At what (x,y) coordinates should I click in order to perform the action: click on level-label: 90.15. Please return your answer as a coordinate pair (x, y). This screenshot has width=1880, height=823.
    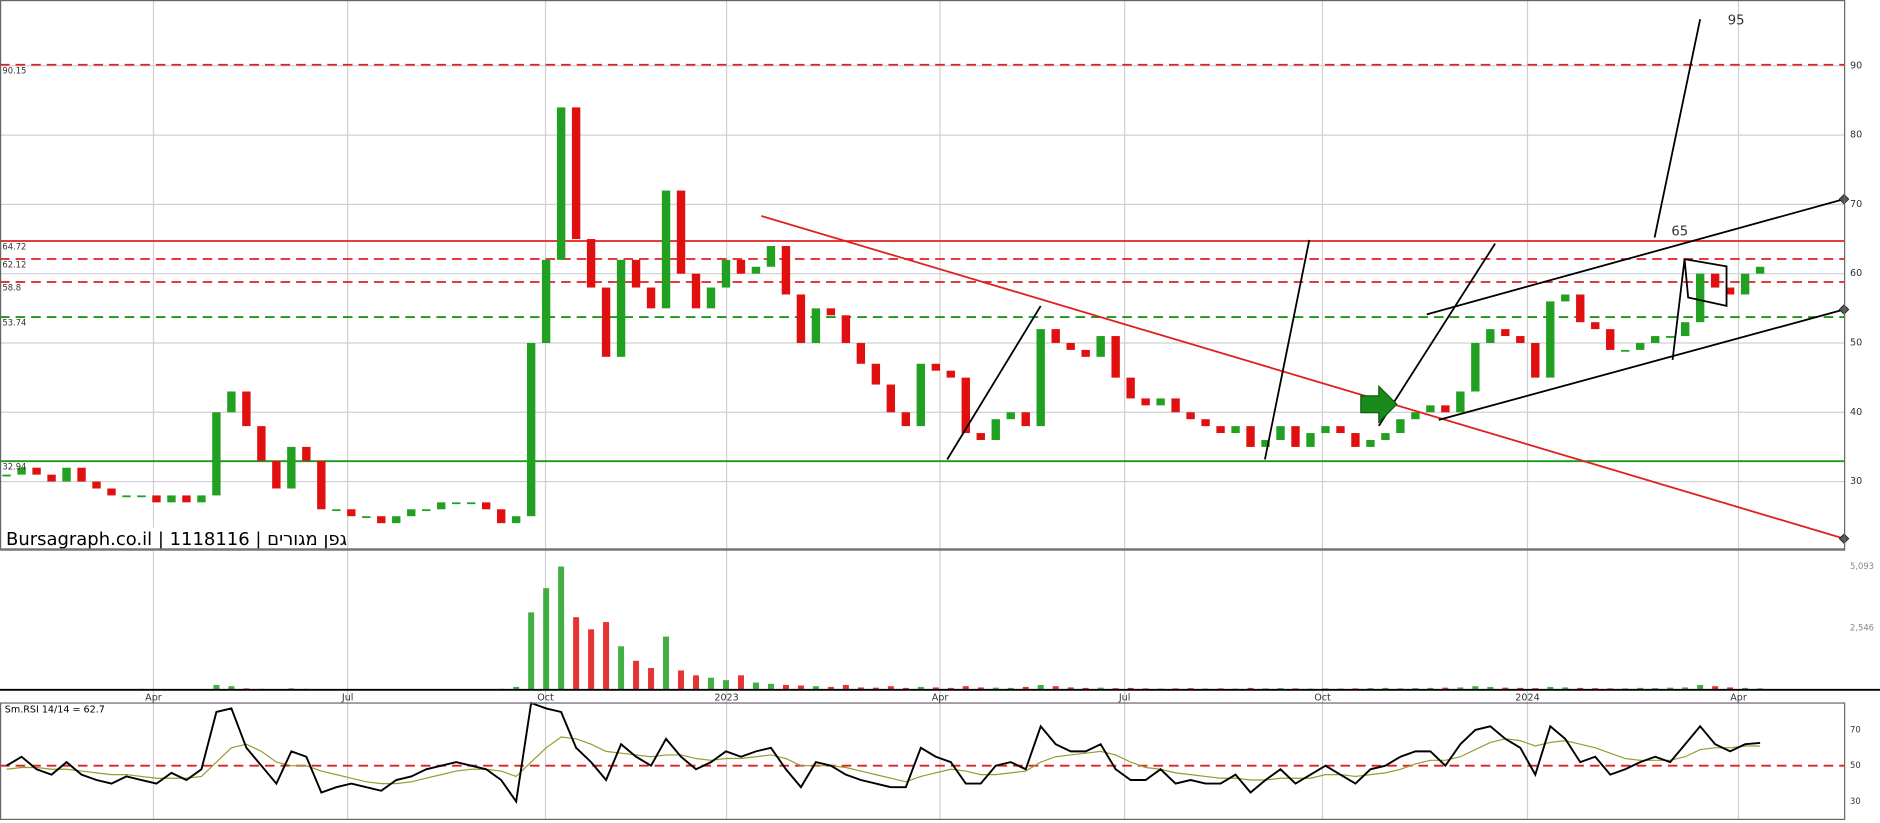
    Looking at the image, I should click on (14, 70).